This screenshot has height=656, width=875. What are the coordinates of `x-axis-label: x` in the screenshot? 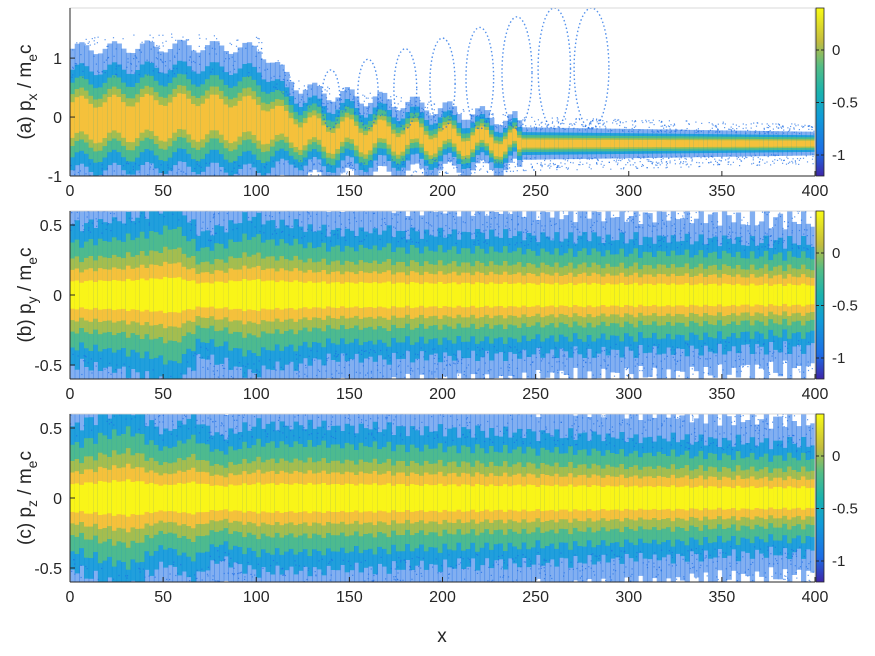 It's located at (442, 636).